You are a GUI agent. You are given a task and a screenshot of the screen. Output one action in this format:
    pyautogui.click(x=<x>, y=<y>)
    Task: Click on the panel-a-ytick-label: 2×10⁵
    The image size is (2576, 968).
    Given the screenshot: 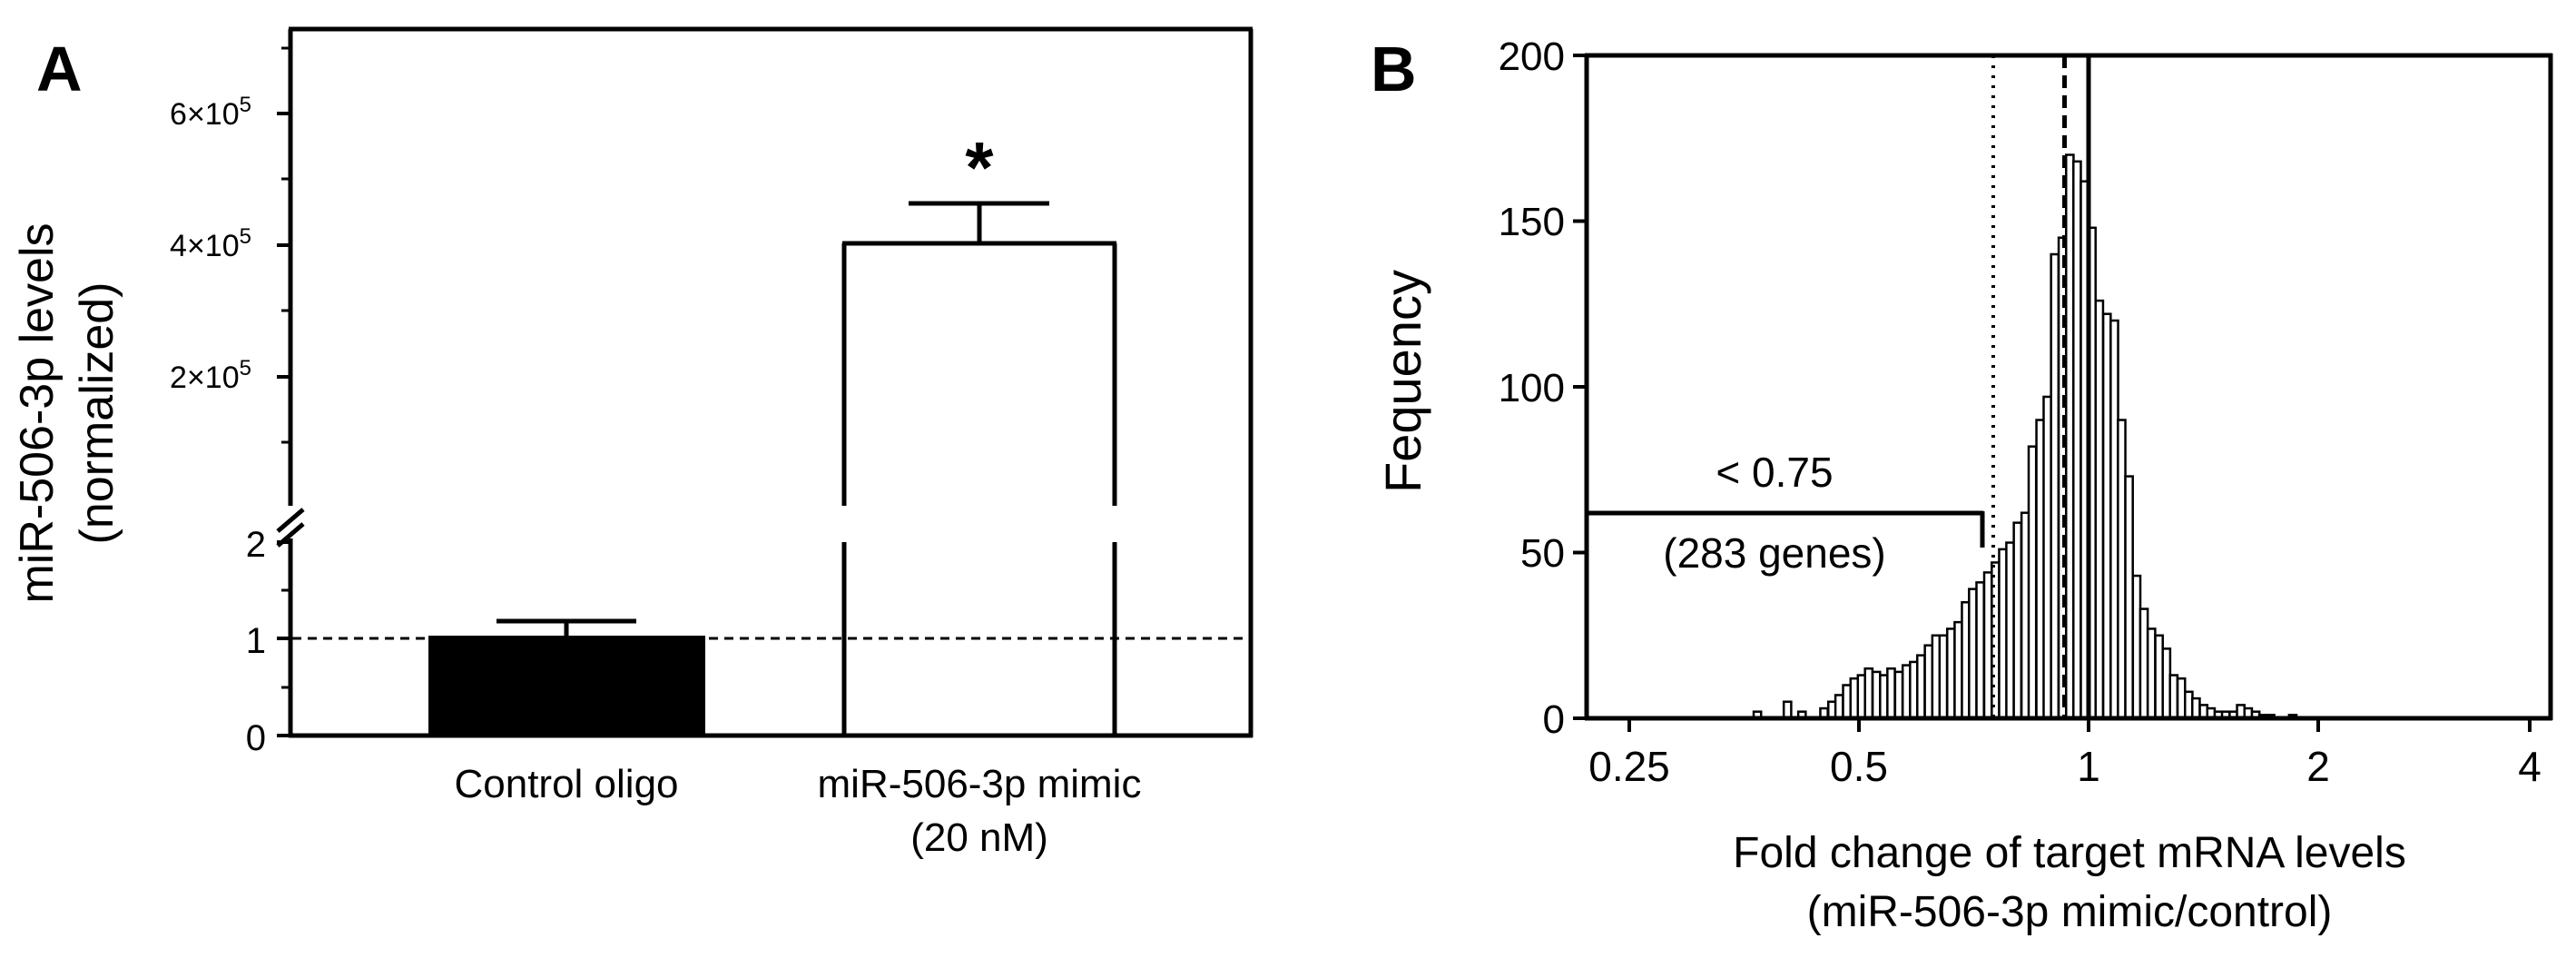 What is the action you would take?
    pyautogui.click(x=210, y=375)
    